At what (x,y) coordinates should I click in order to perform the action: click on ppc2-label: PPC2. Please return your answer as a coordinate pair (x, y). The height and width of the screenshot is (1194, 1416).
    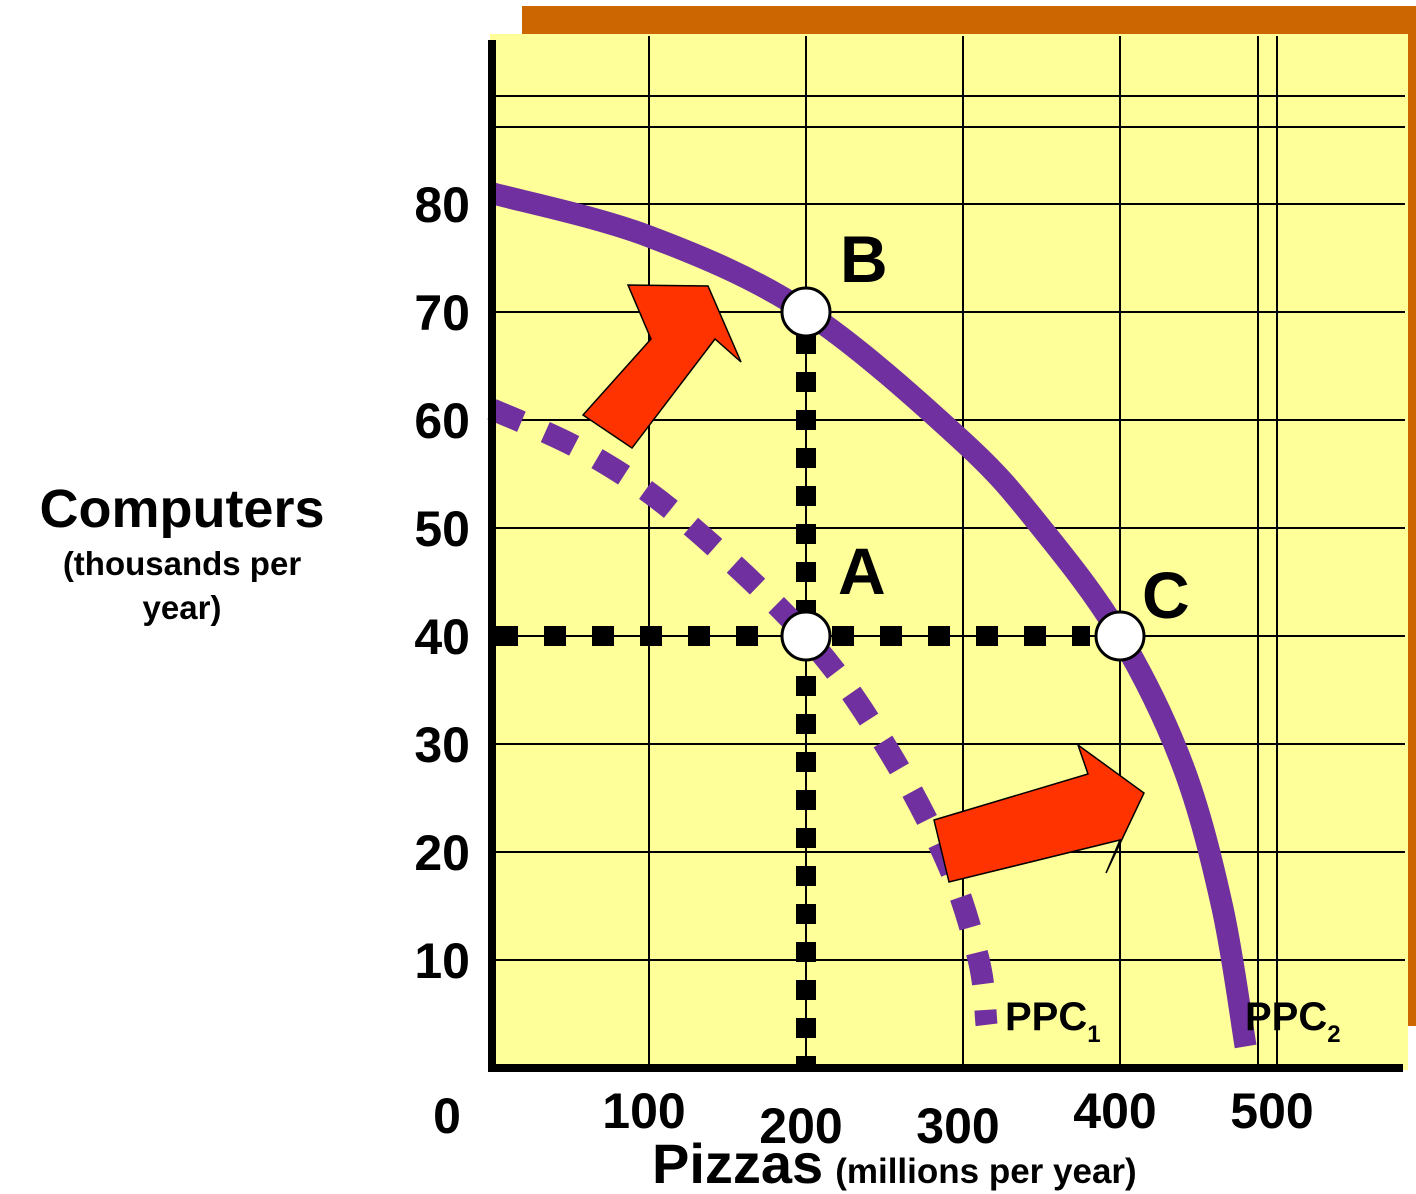
    Looking at the image, I should click on (1293, 1021).